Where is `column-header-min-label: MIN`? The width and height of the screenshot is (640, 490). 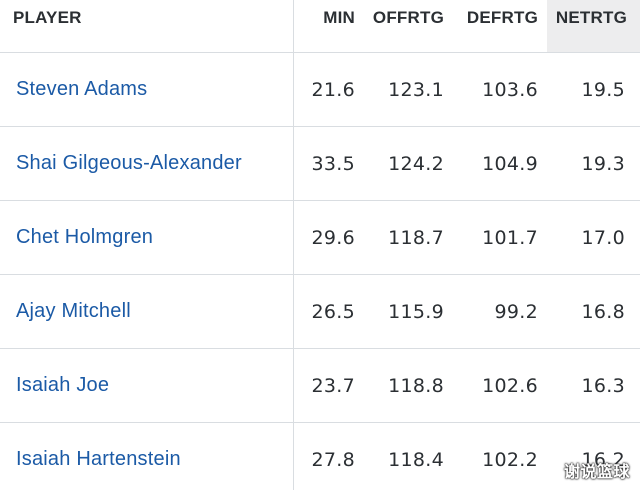 column-header-min-label: MIN is located at coordinates (339, 17).